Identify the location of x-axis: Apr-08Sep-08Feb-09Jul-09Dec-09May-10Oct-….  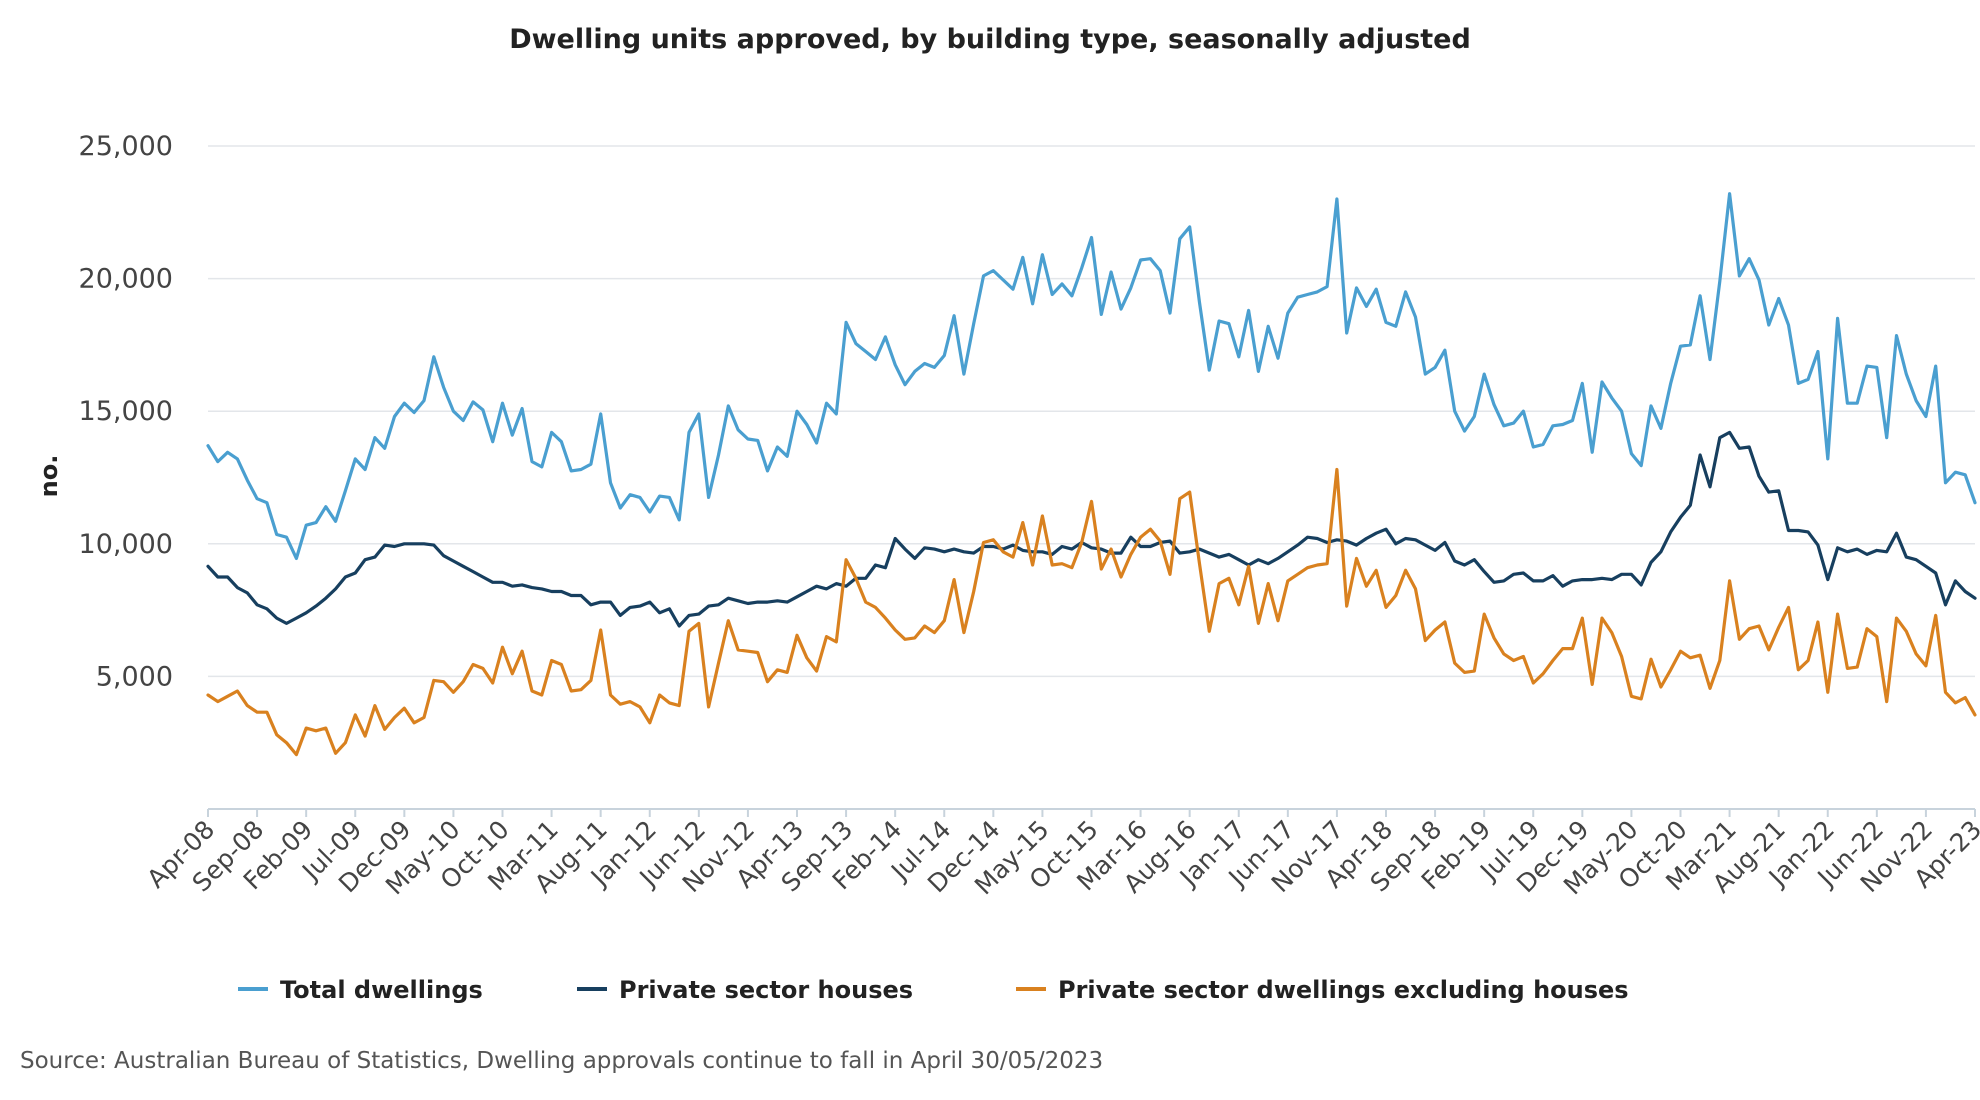
(1060, 854).